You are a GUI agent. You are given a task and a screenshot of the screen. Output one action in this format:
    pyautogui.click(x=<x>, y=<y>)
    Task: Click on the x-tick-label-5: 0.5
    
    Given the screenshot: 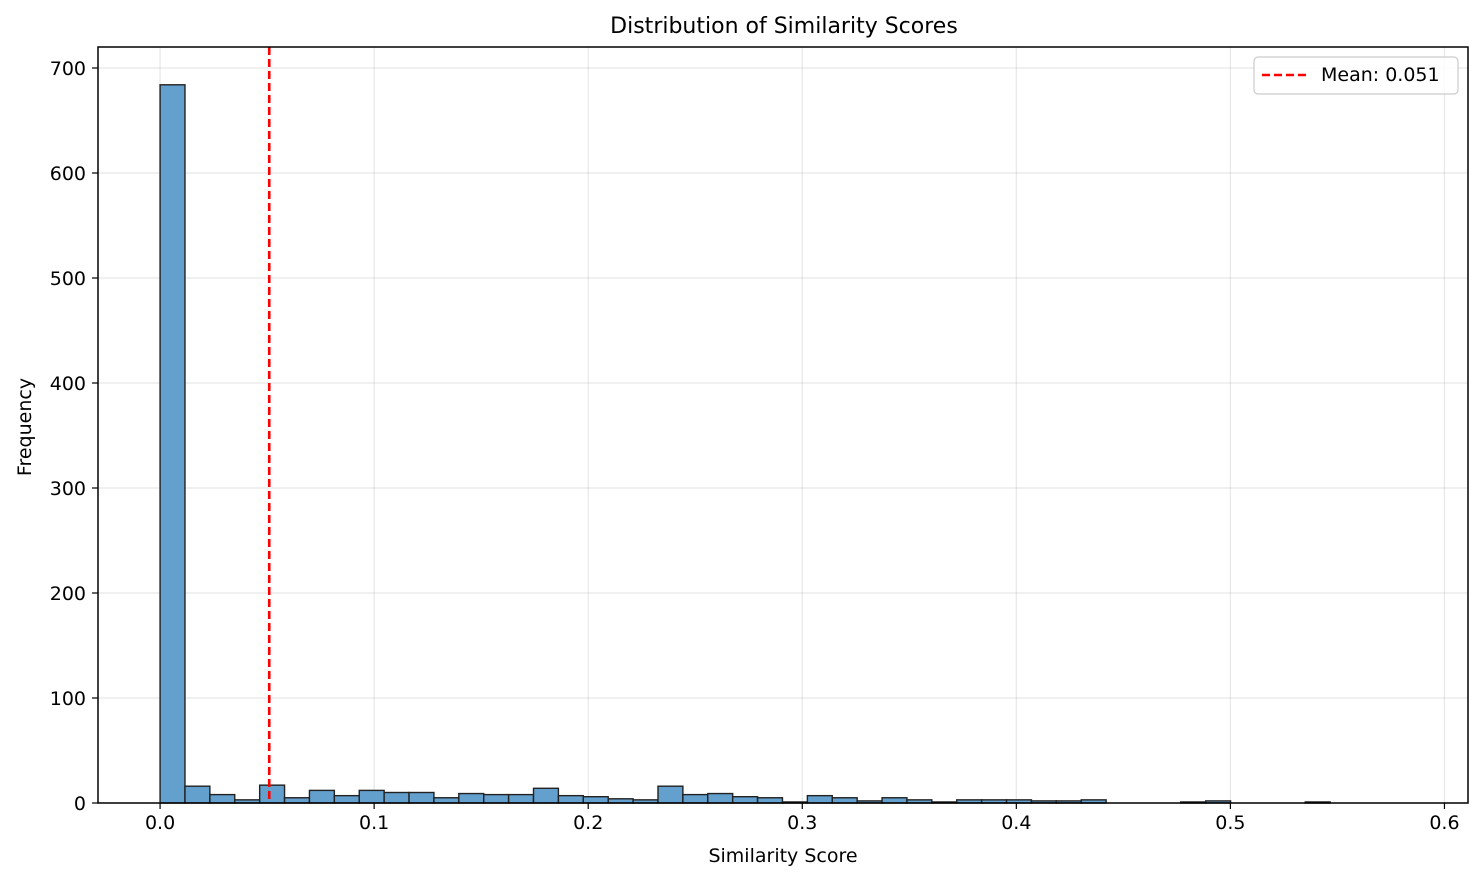 What is the action you would take?
    pyautogui.click(x=1230, y=823)
    